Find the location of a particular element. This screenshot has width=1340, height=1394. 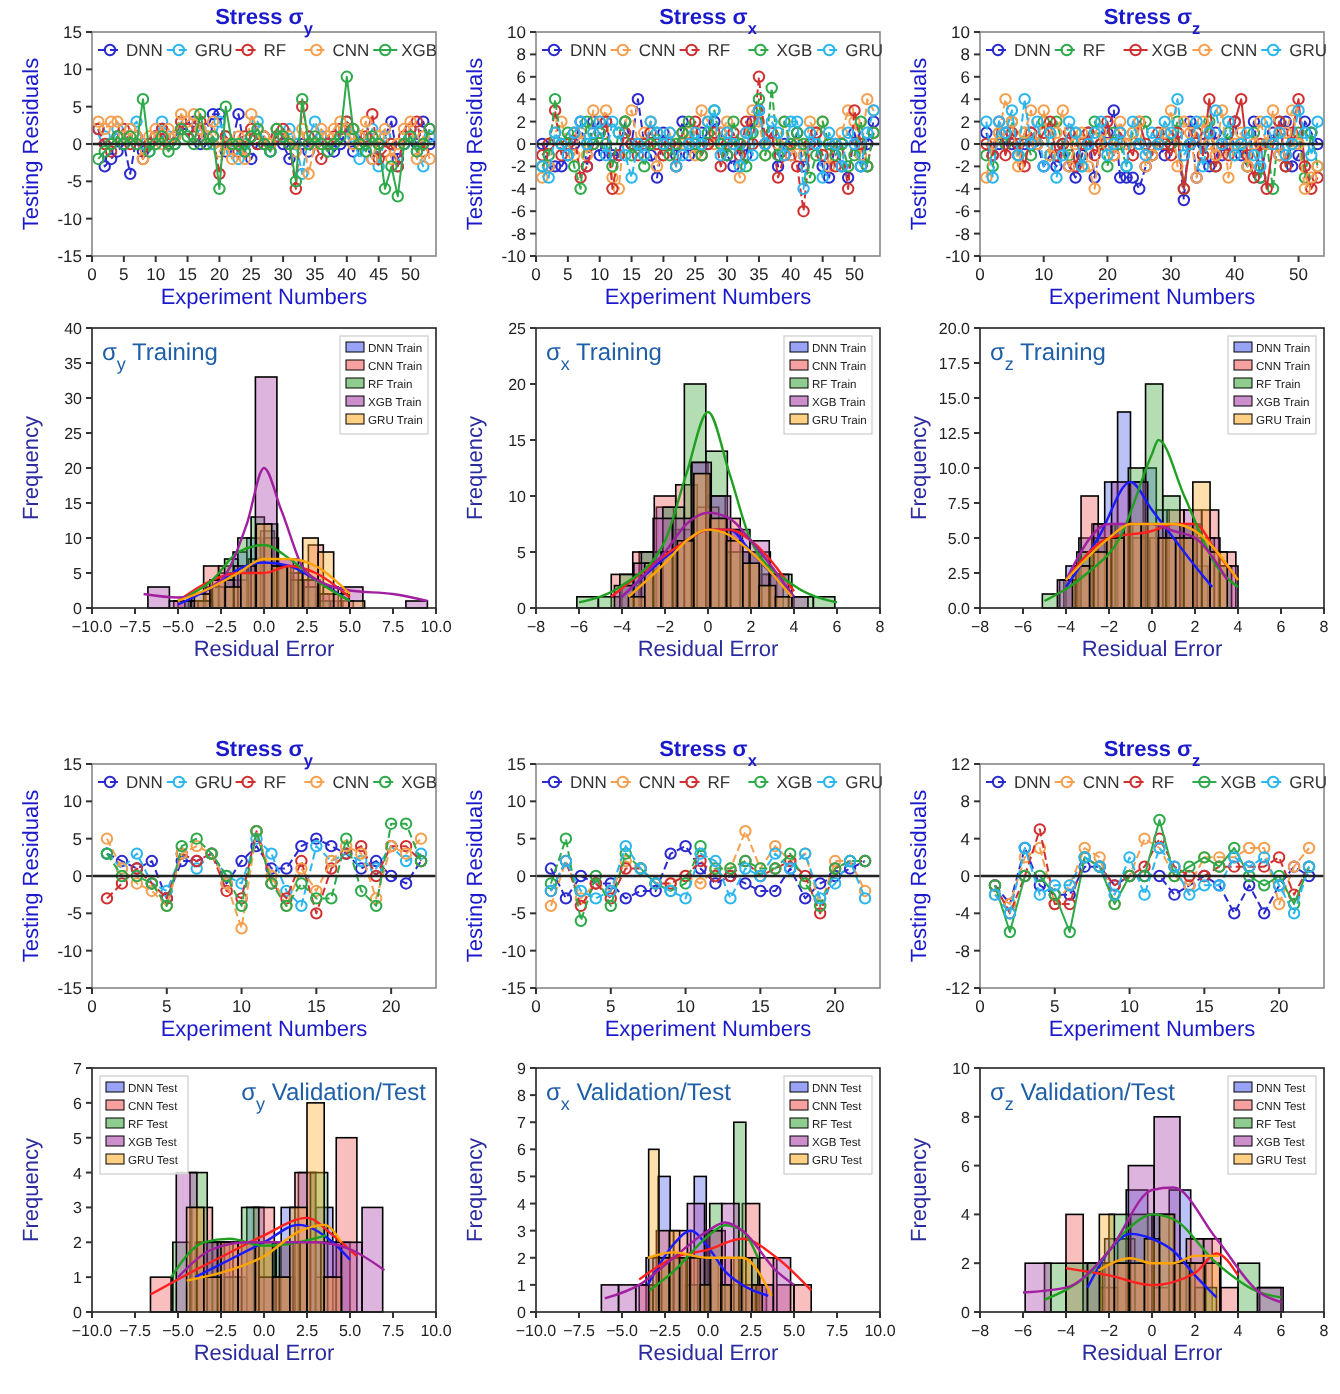

y-tick-label: -15 is located at coordinates (70, 256).